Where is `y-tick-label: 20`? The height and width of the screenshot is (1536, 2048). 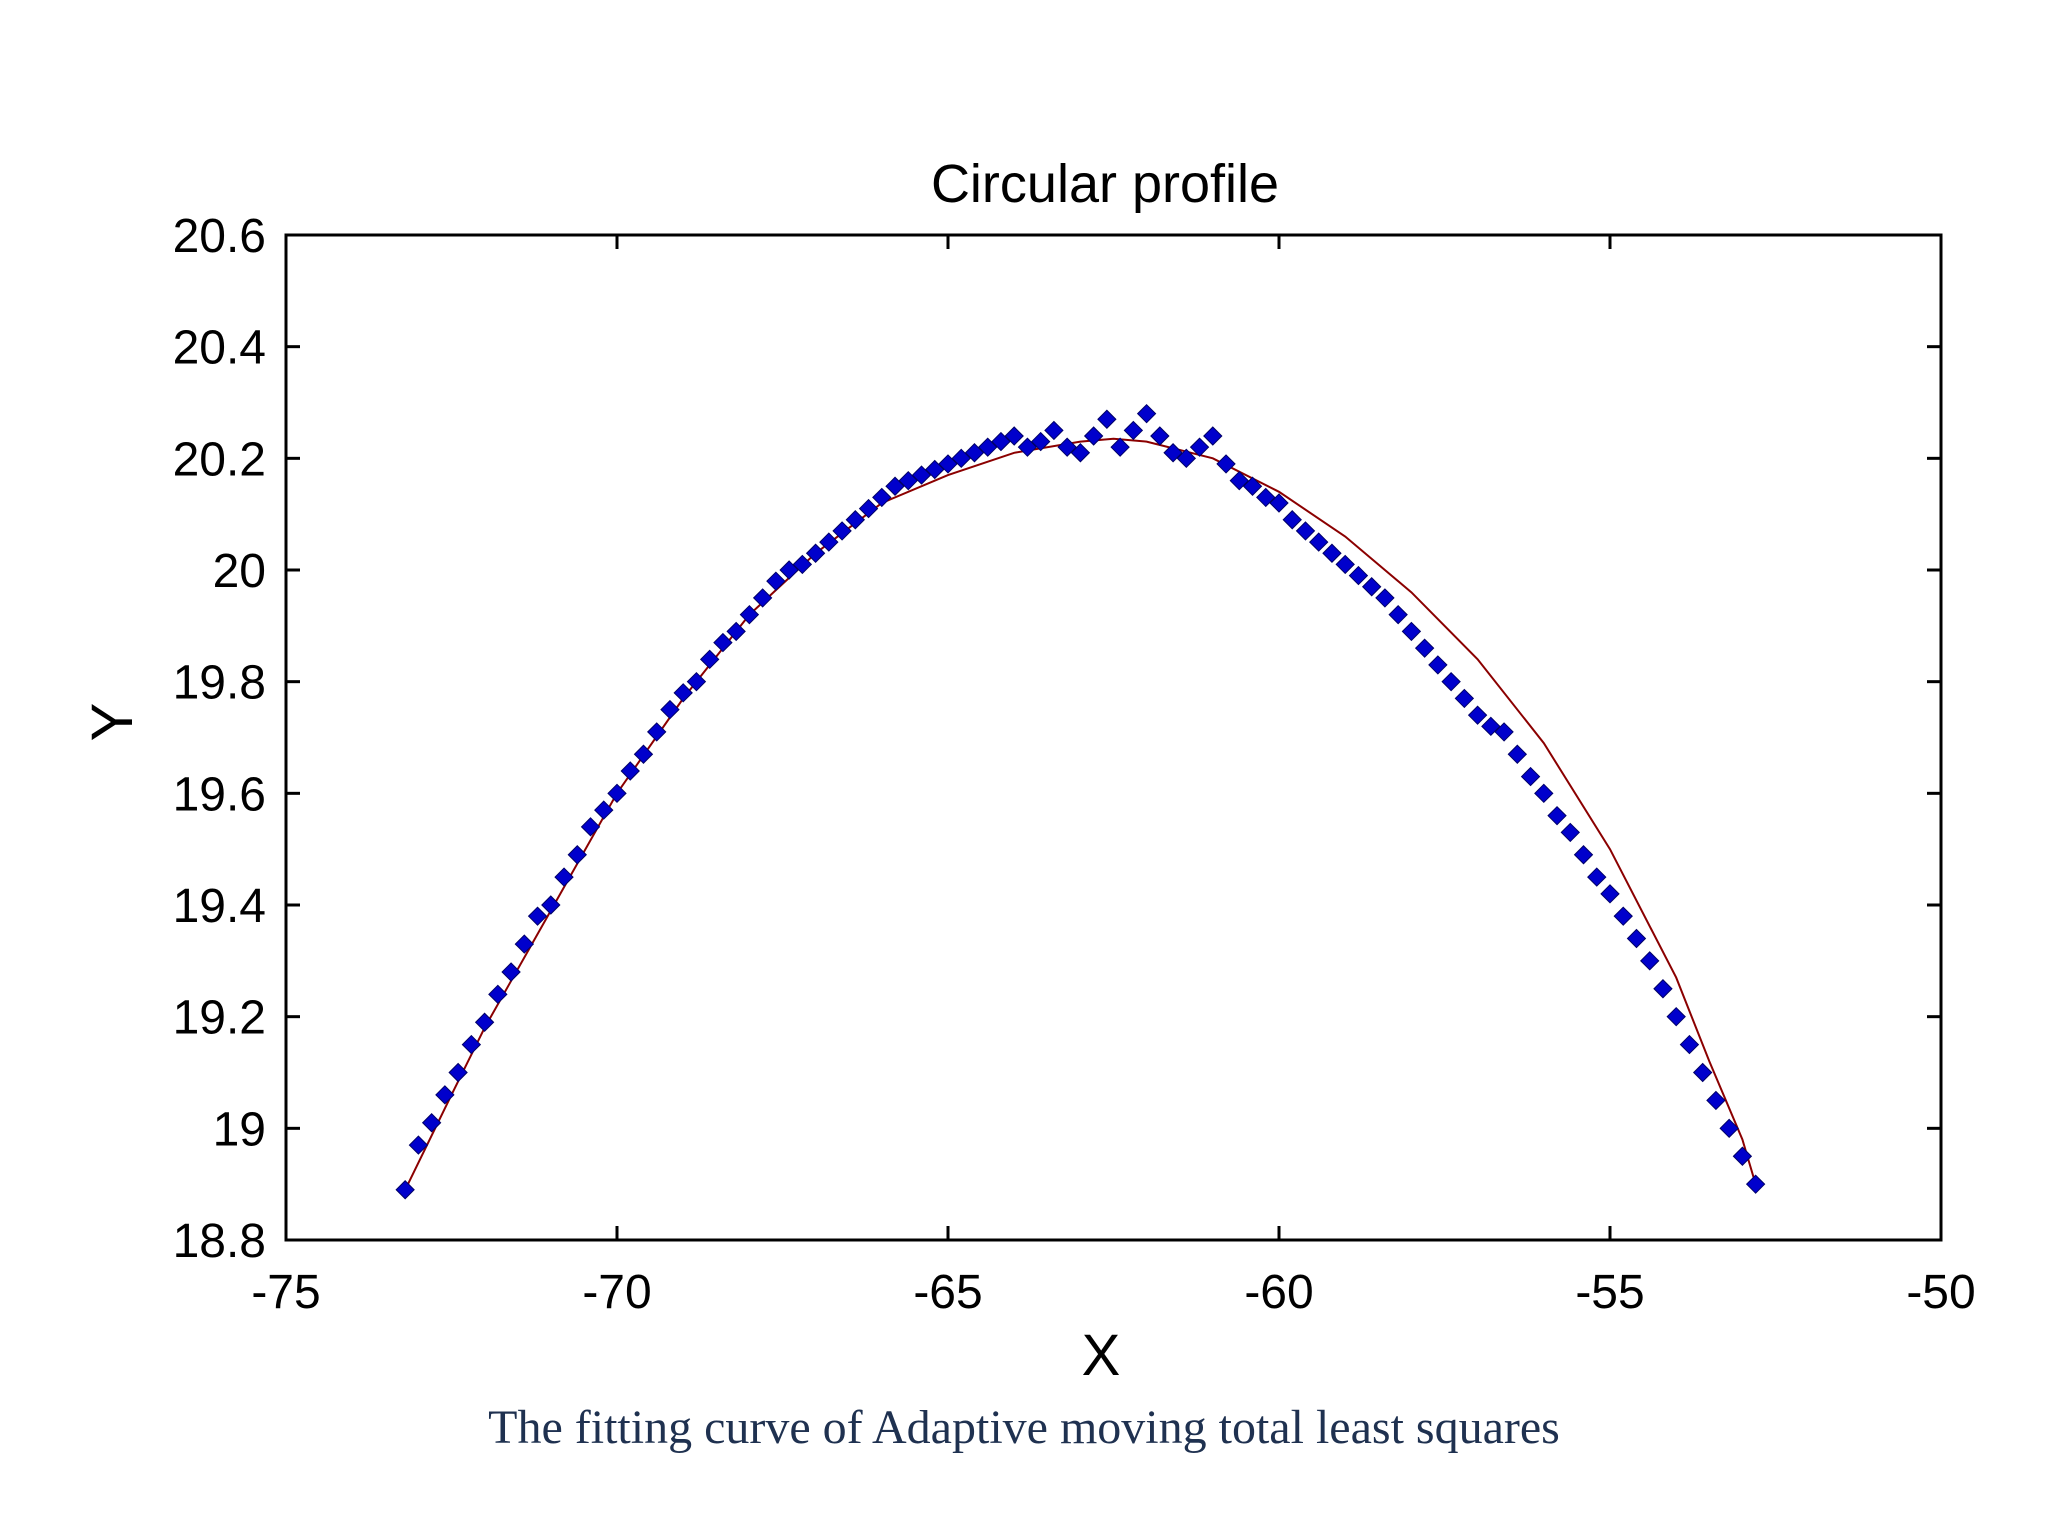 y-tick-label: 20 is located at coordinates (239, 571).